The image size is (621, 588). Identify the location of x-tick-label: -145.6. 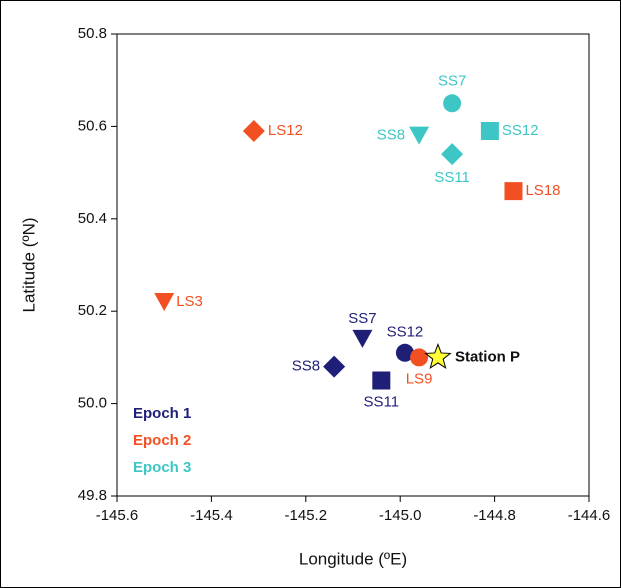
(117, 515).